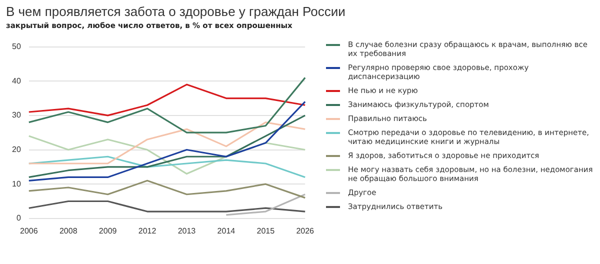  Describe the element at coordinates (305, 231) in the screenshot. I see `x-tick-label: 2026` at that location.